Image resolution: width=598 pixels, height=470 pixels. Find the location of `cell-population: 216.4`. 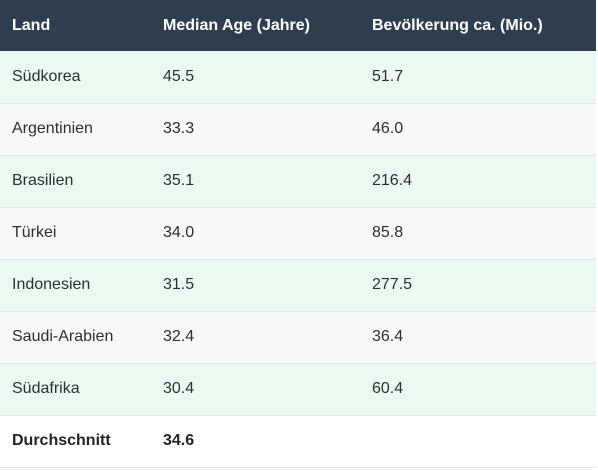

cell-population: 216.4 is located at coordinates (392, 180).